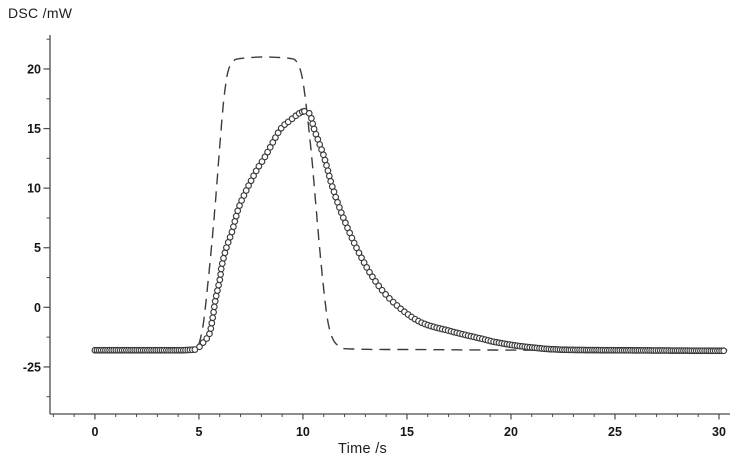 This screenshot has width=736, height=466. Describe the element at coordinates (40, 13) in the screenshot. I see `y-axis-title: DSC /mW` at that location.